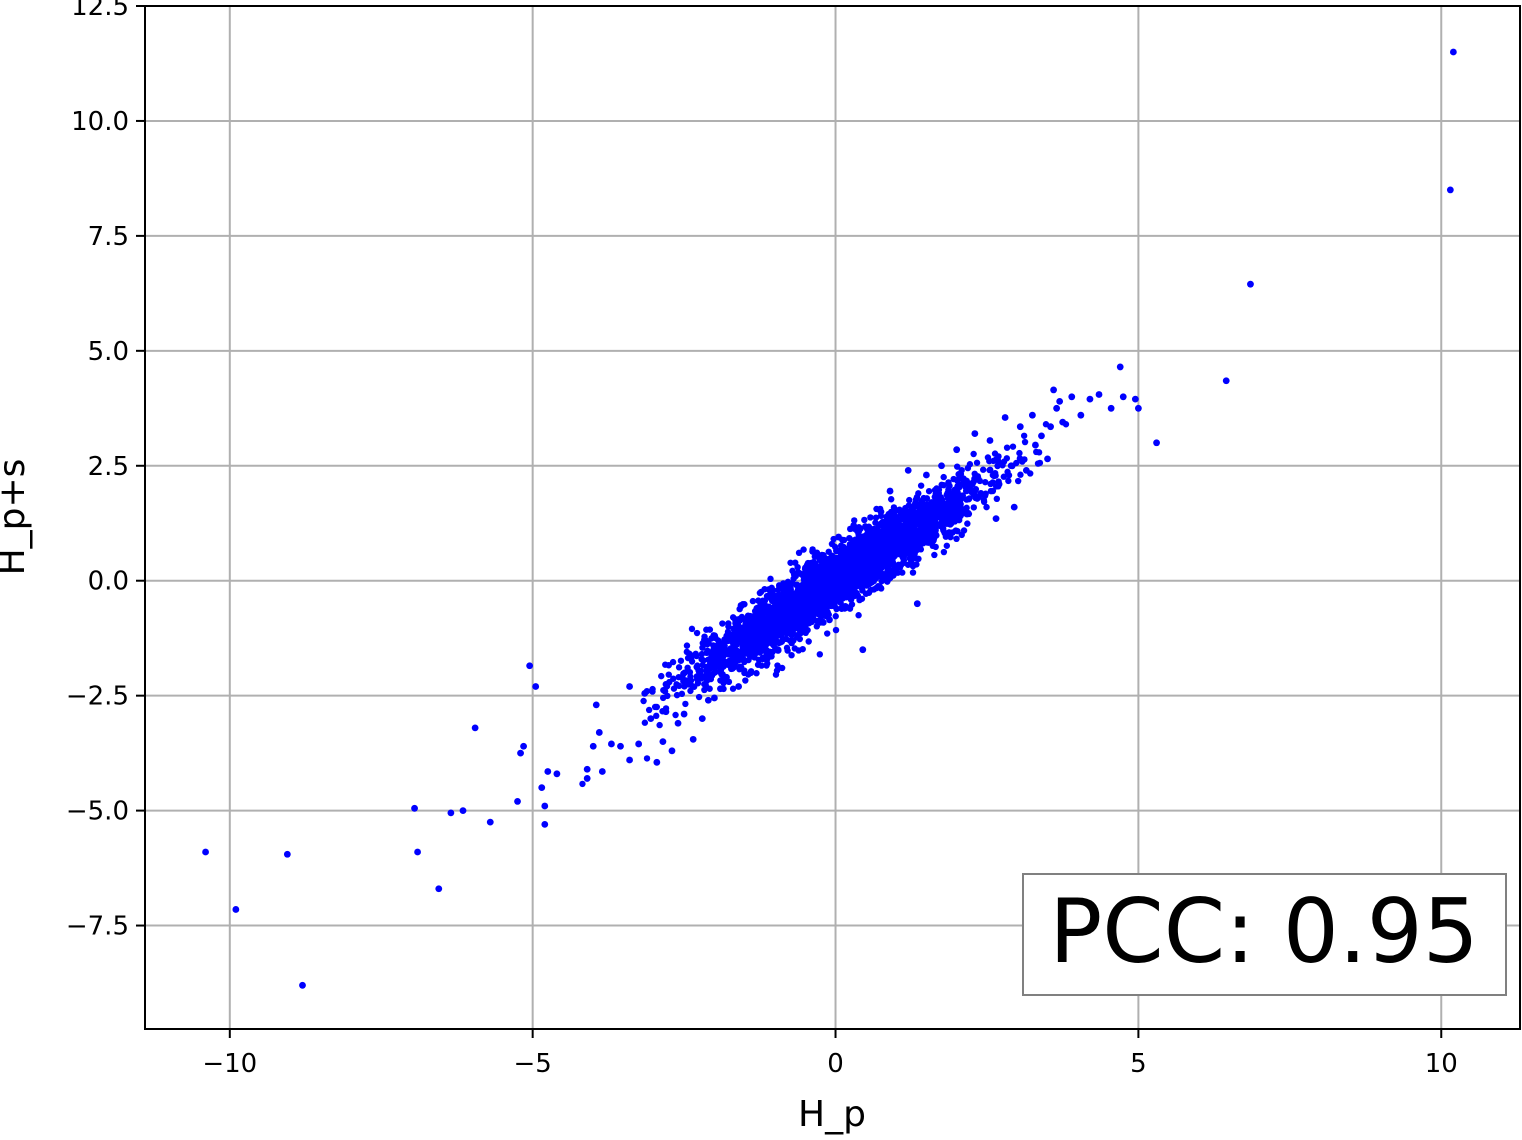 Image resolution: width=1522 pixels, height=1140 pixels. I want to click on y-tick-label: 10.0, so click(100, 122).